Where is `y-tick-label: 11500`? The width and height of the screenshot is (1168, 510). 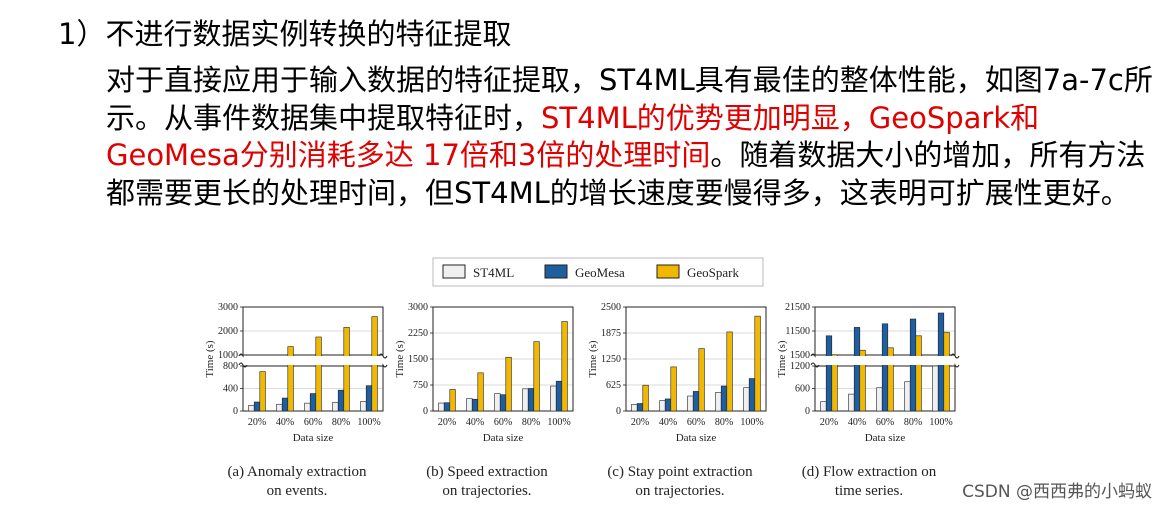
y-tick-label: 11500 is located at coordinates (797, 331).